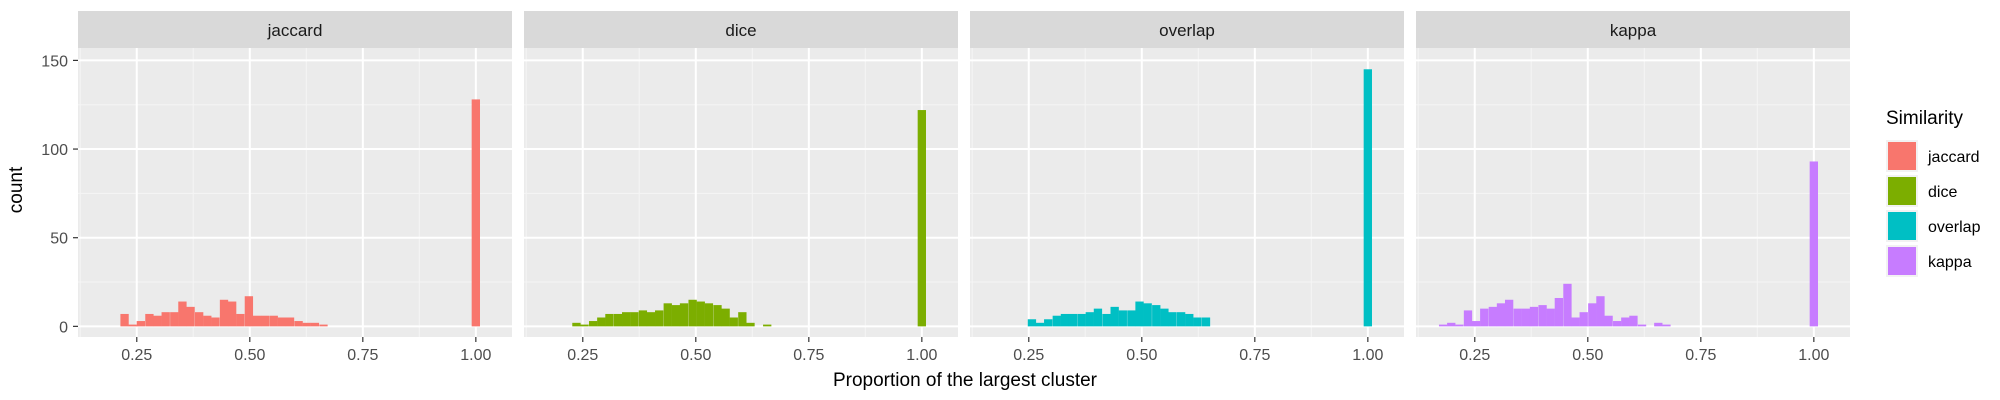 This screenshot has width=2000, height=400. I want to click on legend-swatch-jaccard, so click(1902, 156).